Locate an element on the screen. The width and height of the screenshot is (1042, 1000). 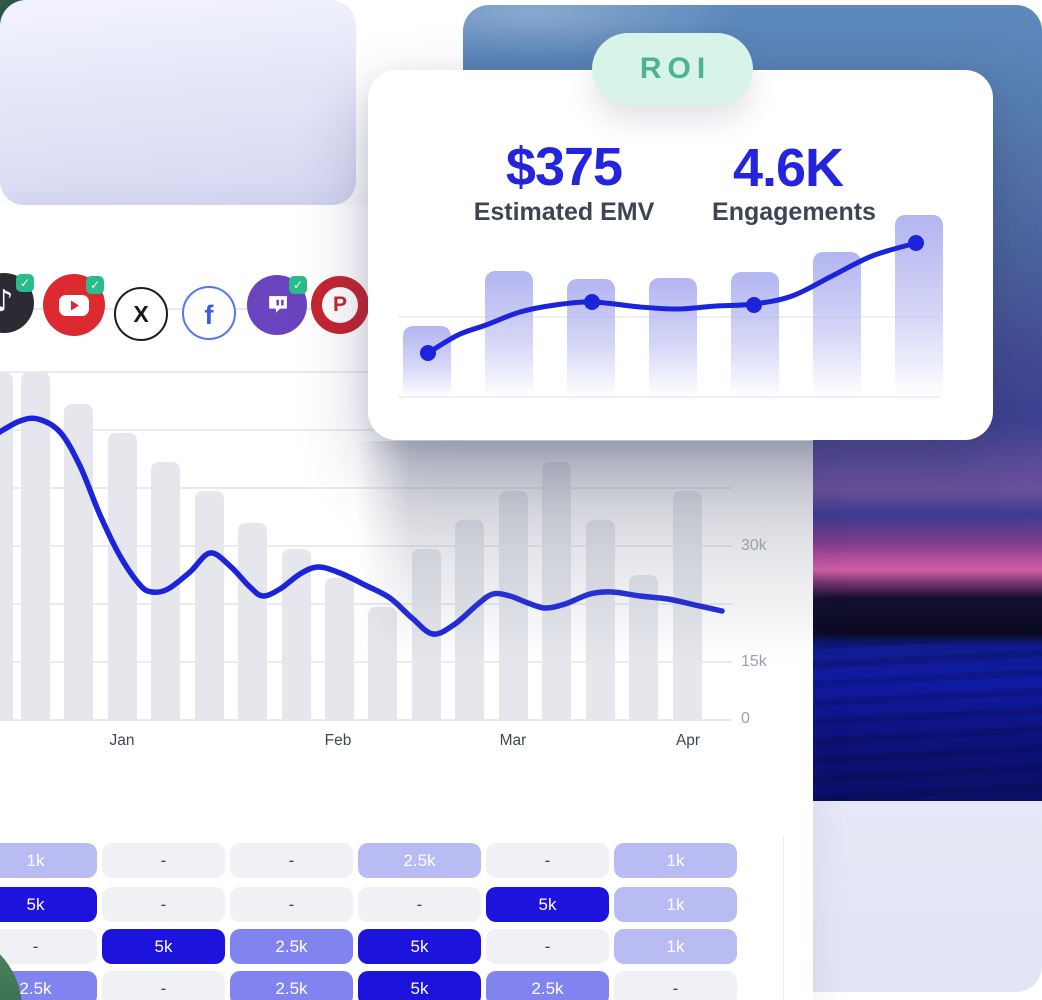
decor-lavender-panel is located at coordinates (178, 102).